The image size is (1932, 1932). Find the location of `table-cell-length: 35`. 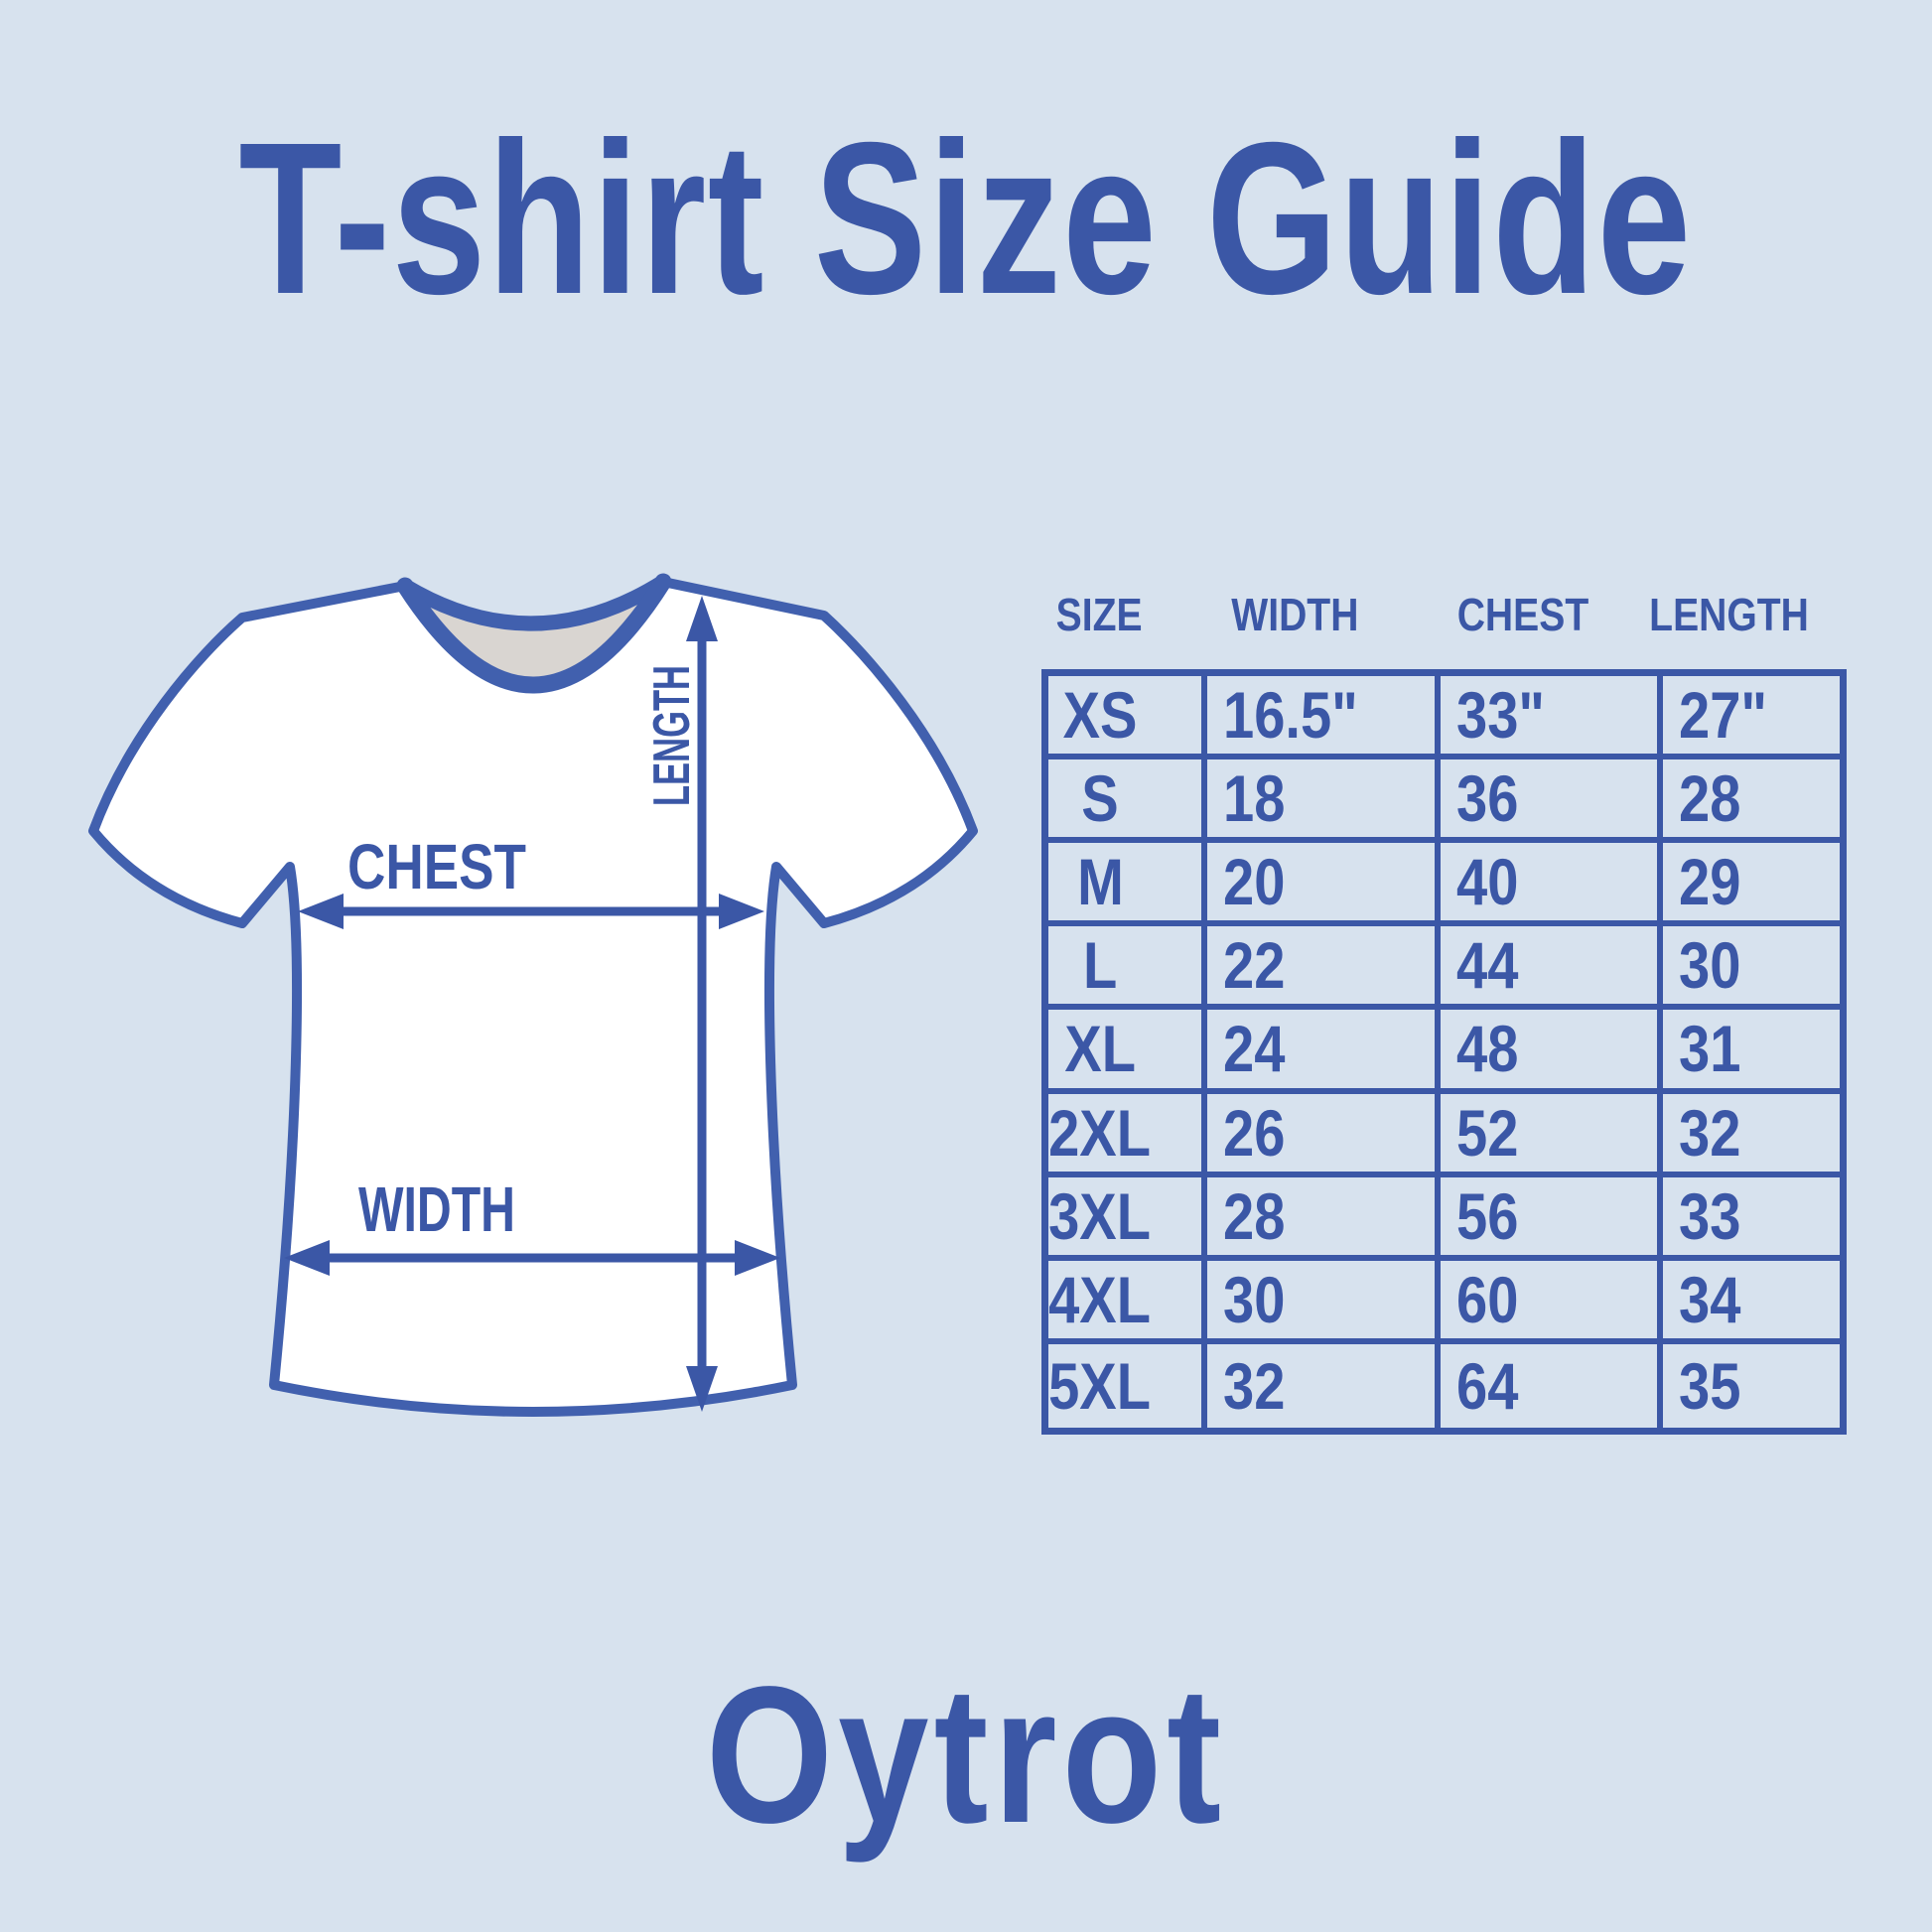

table-cell-length: 35 is located at coordinates (1710, 1385).